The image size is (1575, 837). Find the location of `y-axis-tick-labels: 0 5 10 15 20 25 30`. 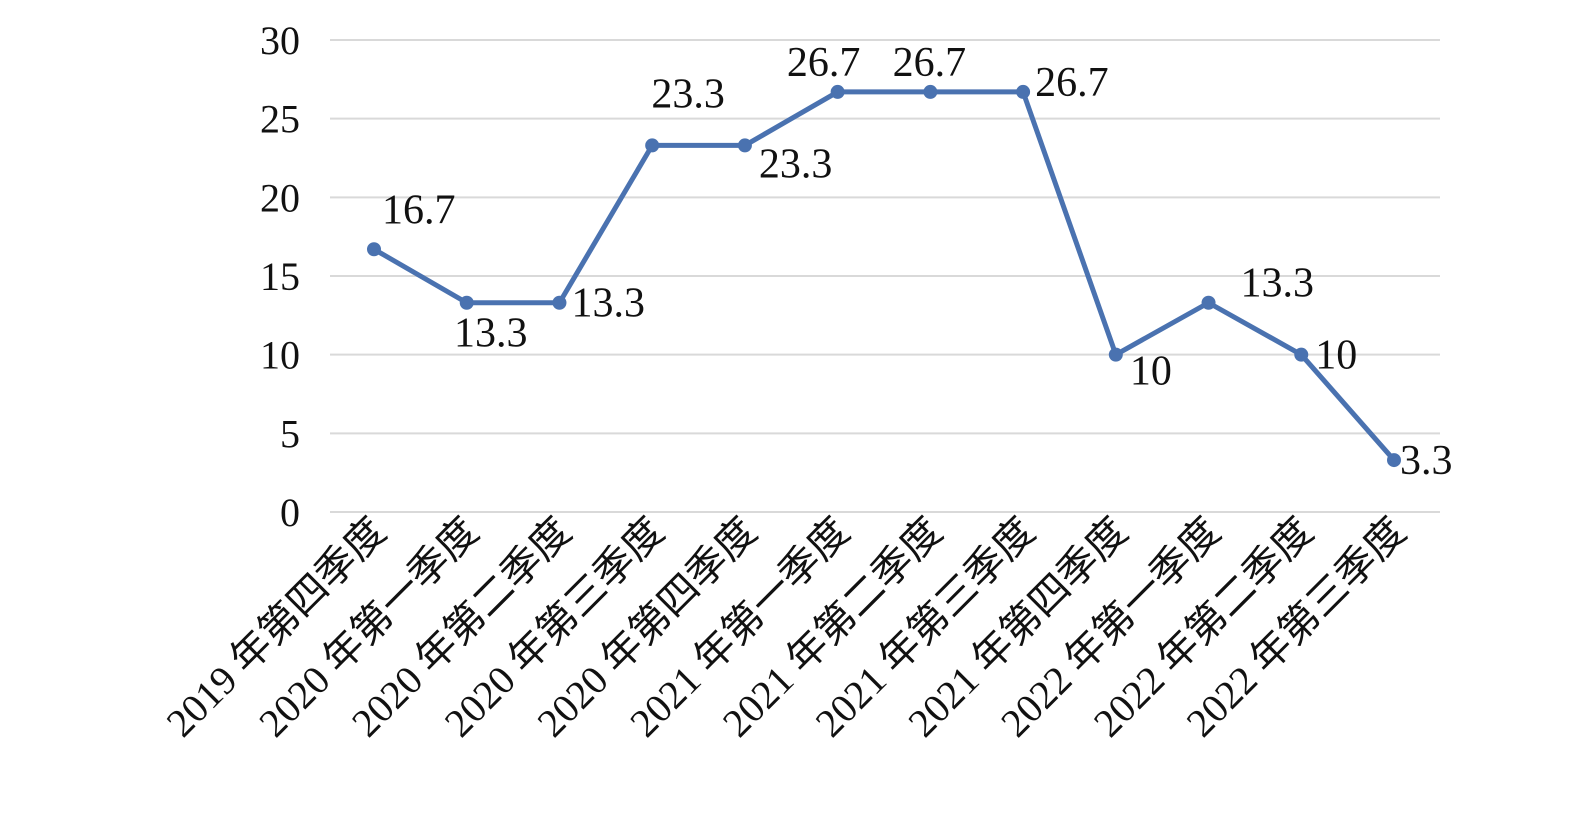

y-axis-tick-labels: 0 5 10 15 20 25 30 is located at coordinates (280, 276).